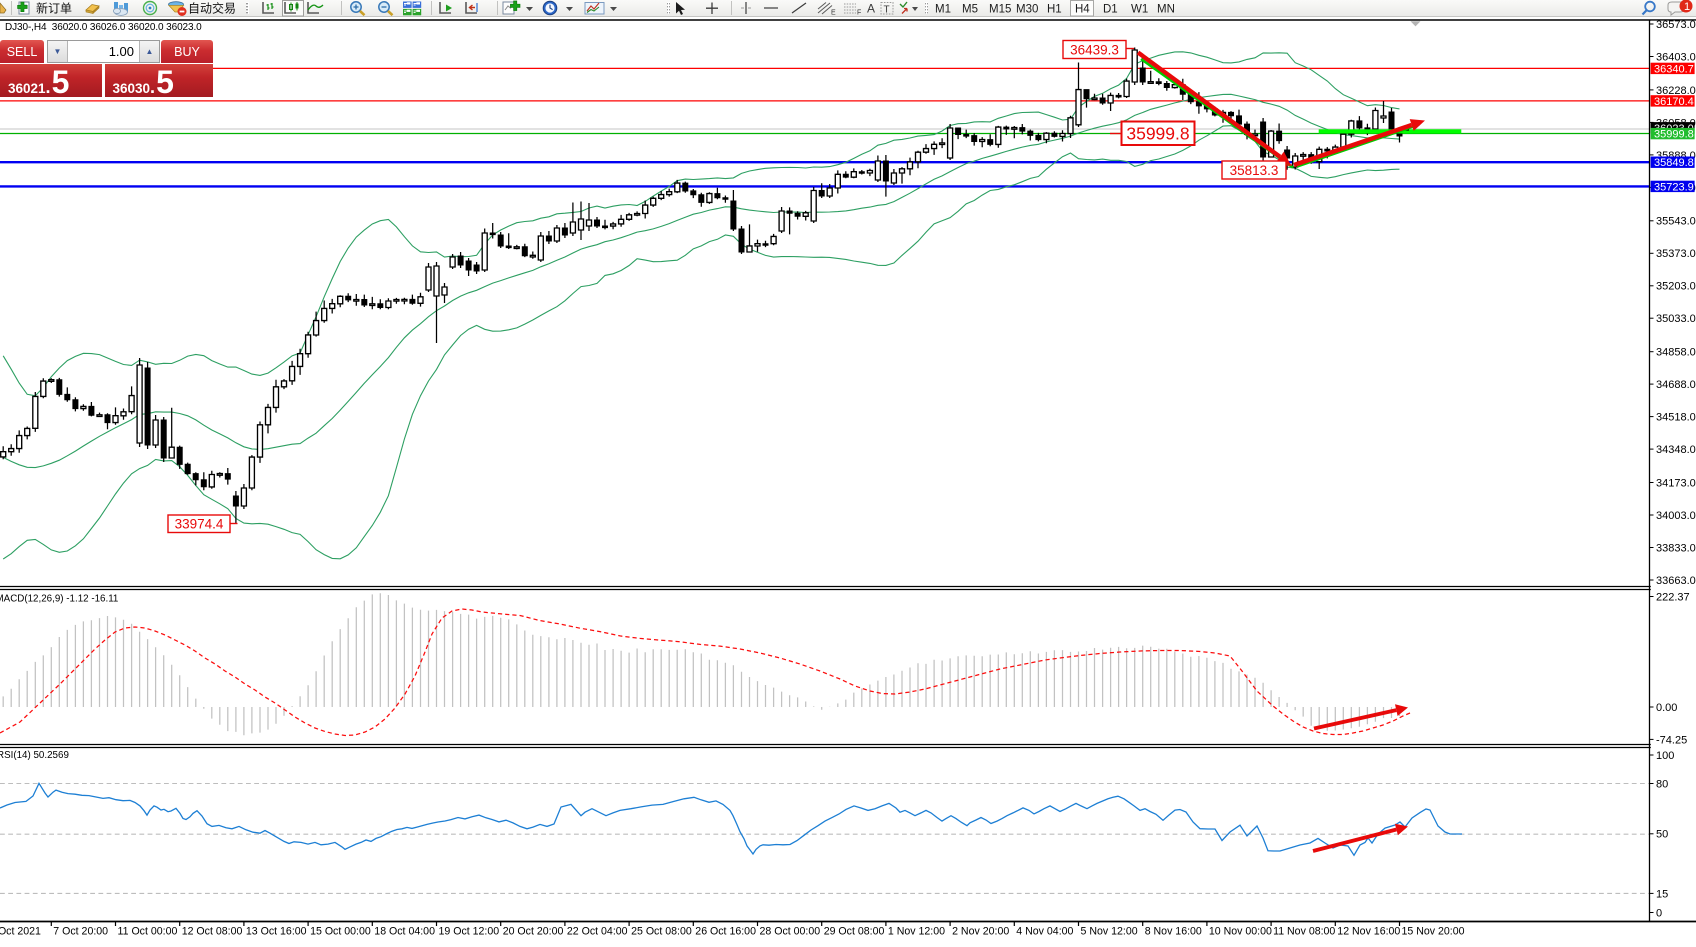 The height and width of the screenshot is (947, 1696). Describe the element at coordinates (790, 932) in the screenshot. I see `svg-text: 28 Oct 00:00` at that location.